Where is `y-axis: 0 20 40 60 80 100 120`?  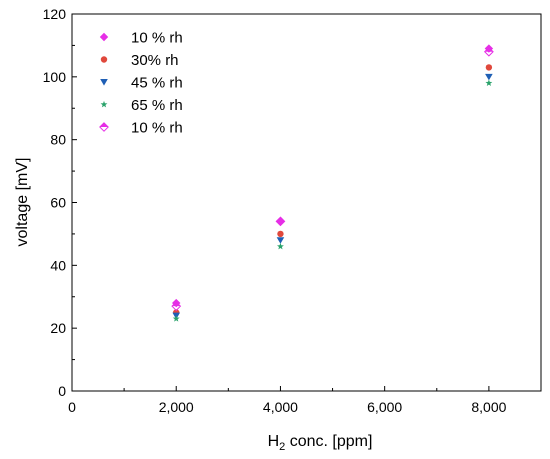
y-axis: 0 20 40 60 80 100 120 is located at coordinates (60, 202).